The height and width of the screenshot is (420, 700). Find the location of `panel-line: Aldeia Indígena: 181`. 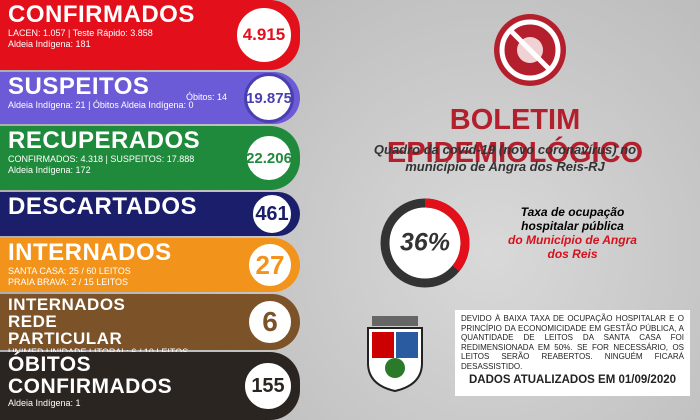

panel-line: Aldeia Indígena: 181 is located at coordinates (49, 44).